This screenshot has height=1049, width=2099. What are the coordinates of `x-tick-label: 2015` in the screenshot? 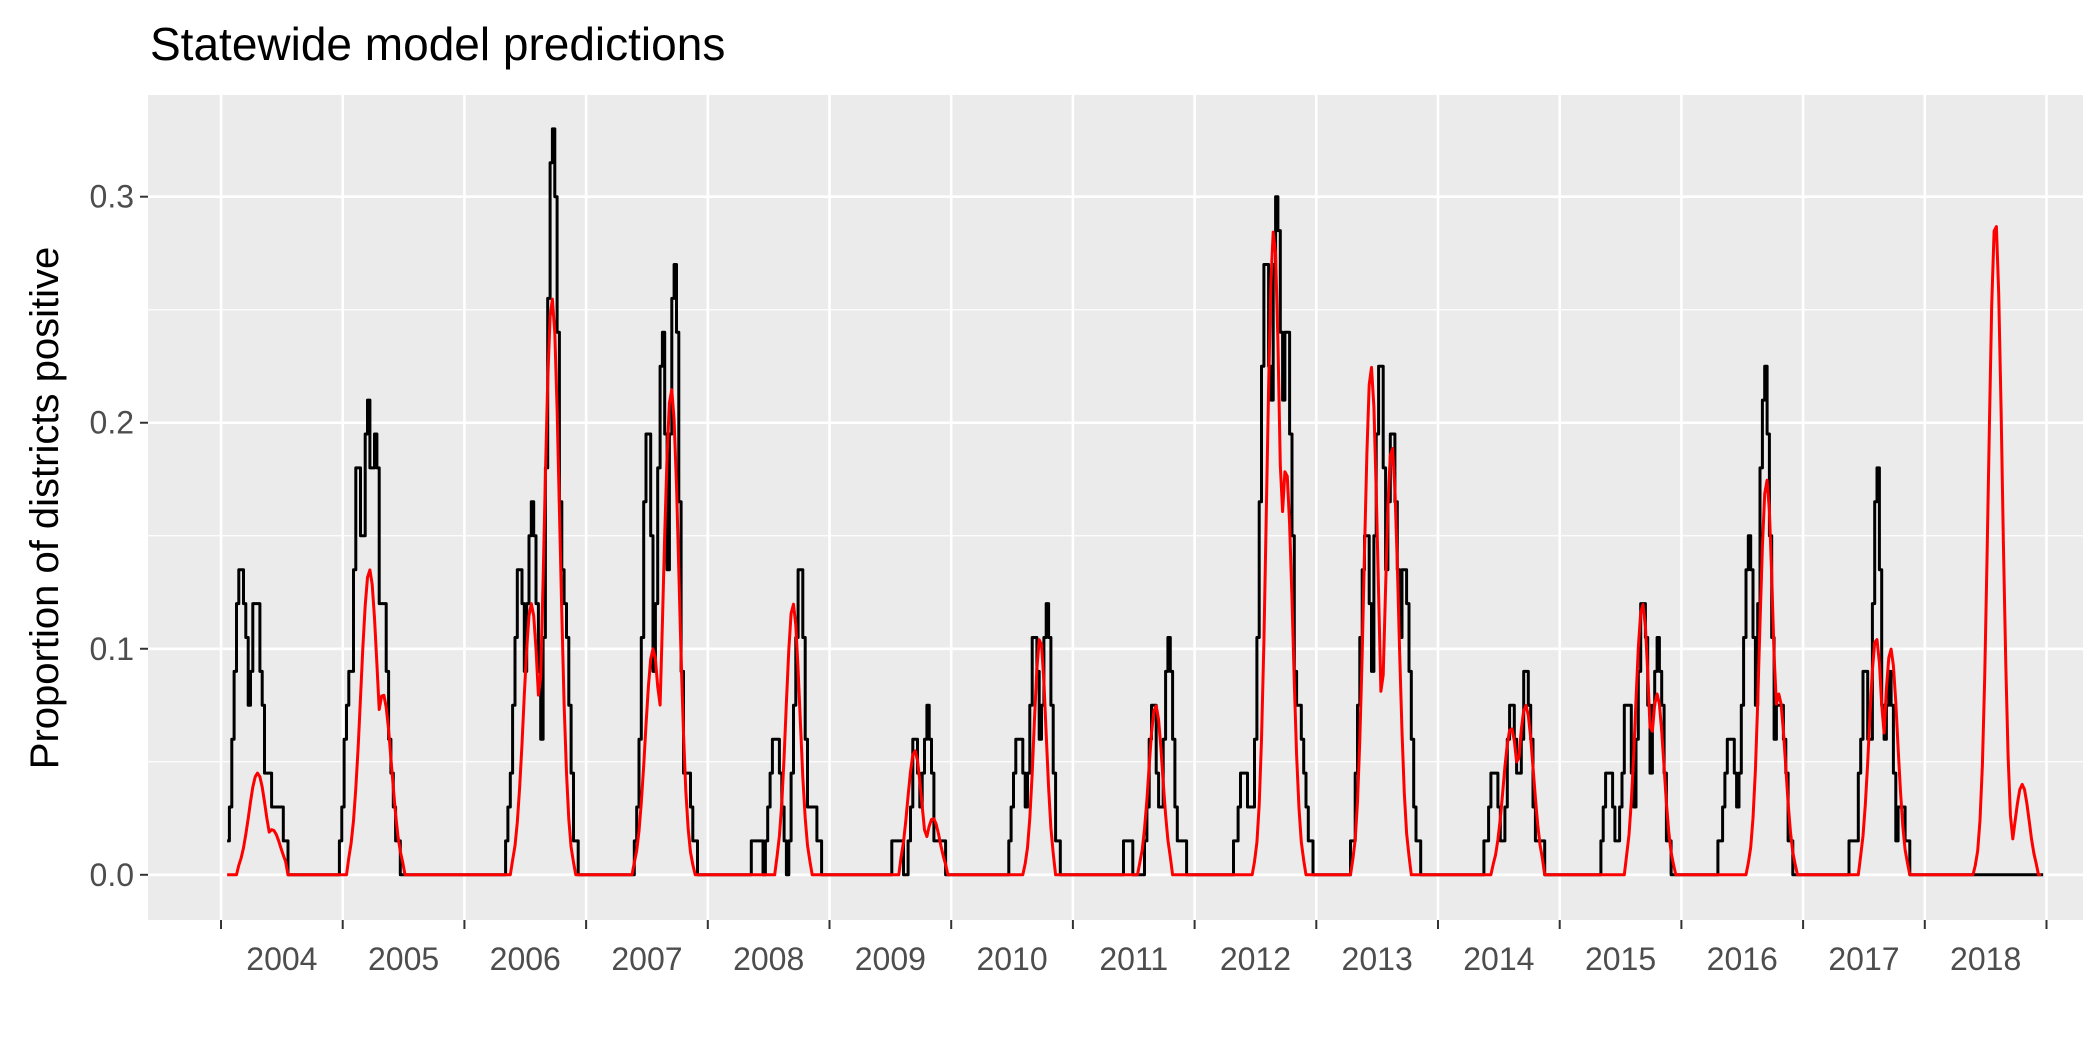 It's located at (1620, 959).